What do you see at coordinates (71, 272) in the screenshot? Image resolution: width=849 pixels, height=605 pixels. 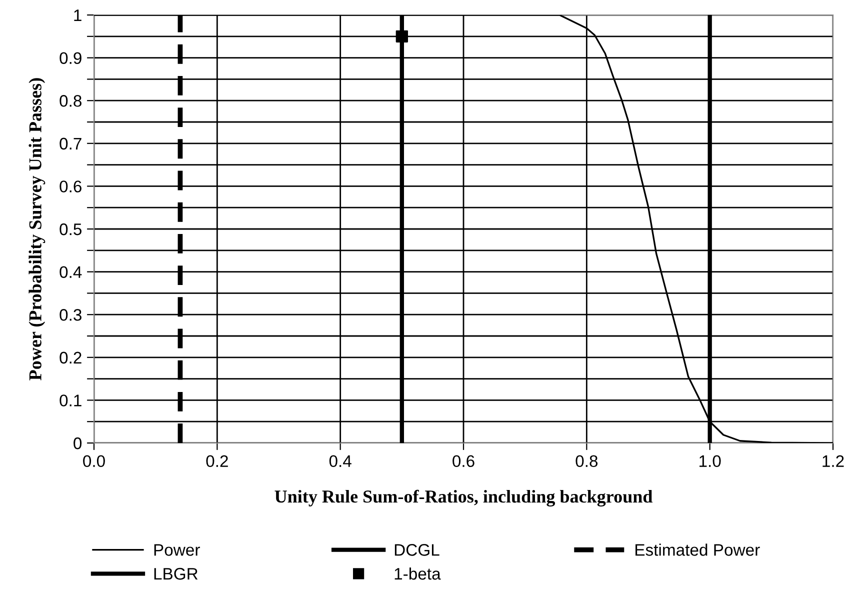 I see `y-tick-label: 0.4` at bounding box center [71, 272].